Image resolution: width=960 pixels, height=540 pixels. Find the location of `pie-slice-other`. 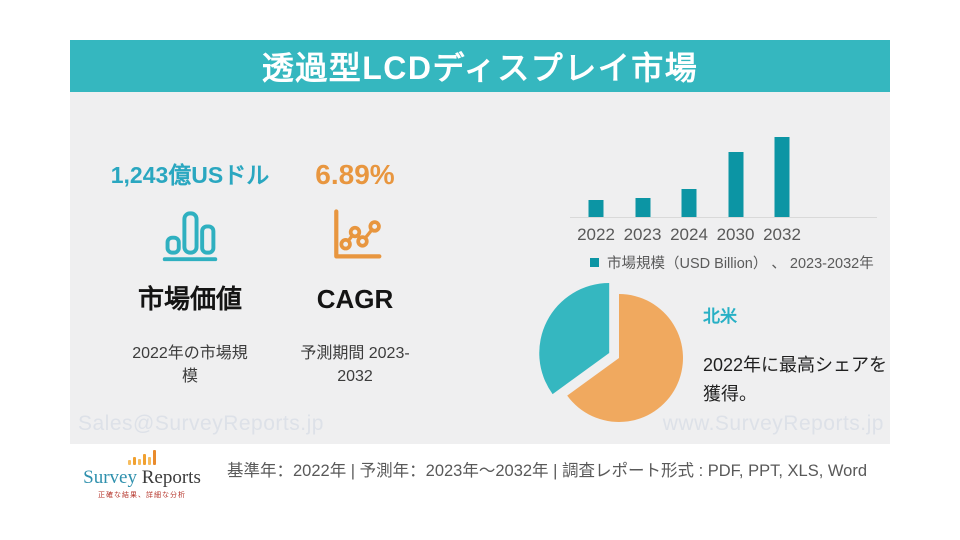

pie-slice-other is located at coordinates (625, 358).